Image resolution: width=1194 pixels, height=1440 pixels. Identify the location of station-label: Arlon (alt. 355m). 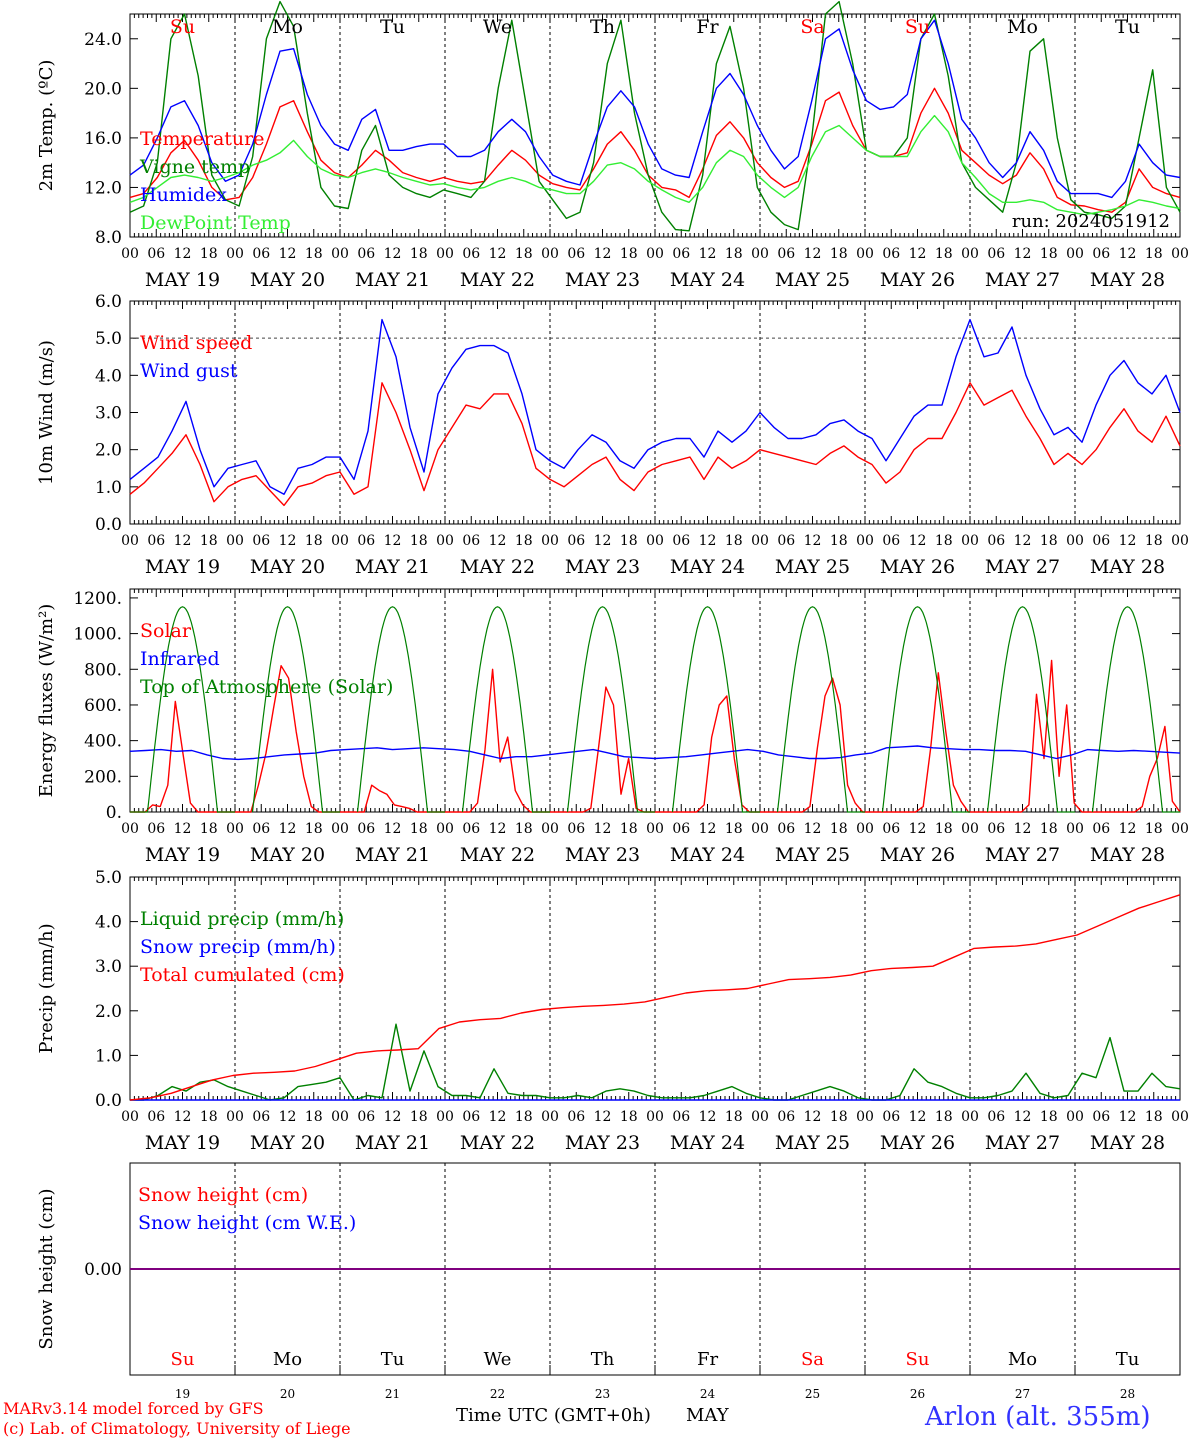
(1038, 1417).